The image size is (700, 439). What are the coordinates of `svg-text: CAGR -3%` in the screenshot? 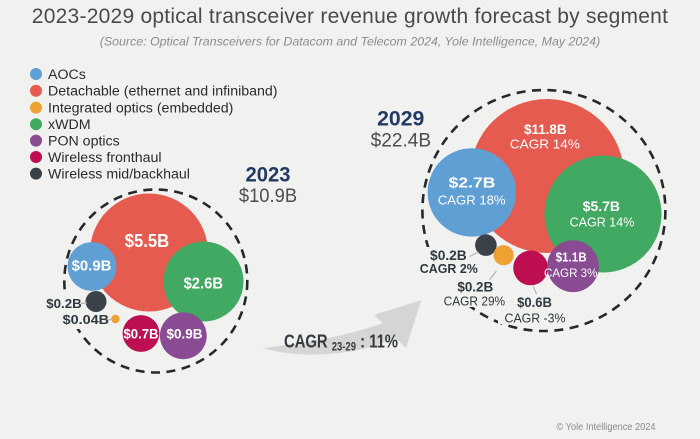 It's located at (535, 318).